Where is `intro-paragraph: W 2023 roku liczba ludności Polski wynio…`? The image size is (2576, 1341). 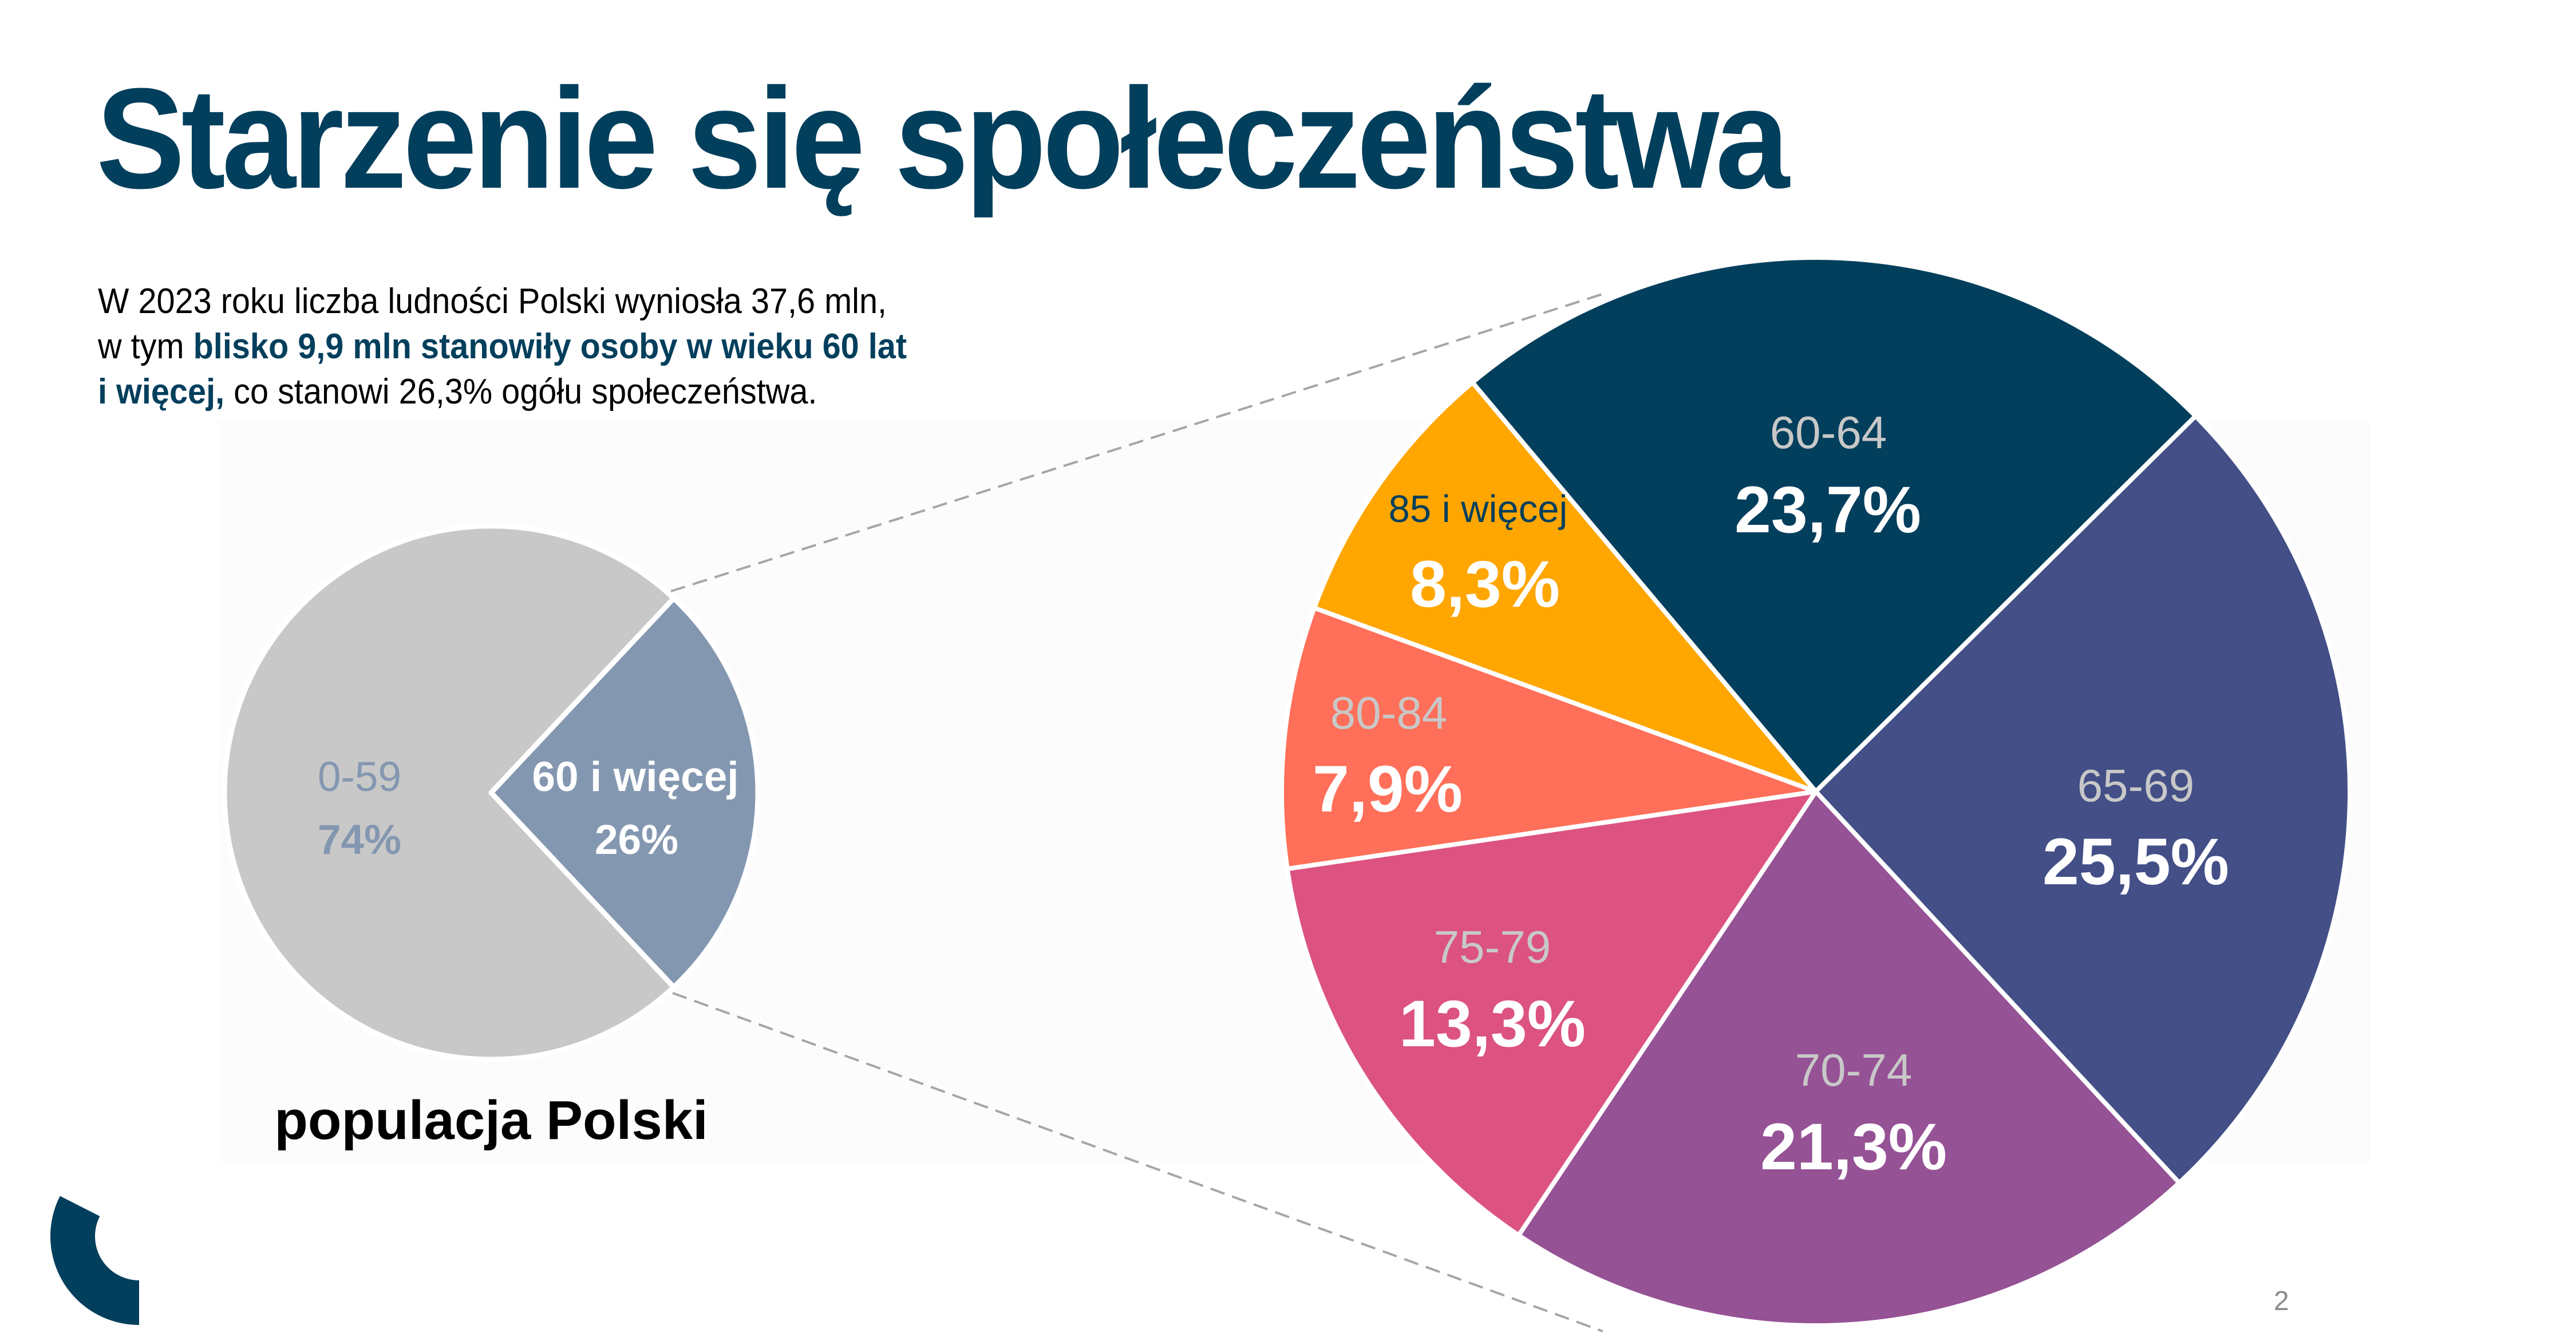 intro-paragraph: W 2023 roku liczba ludności Polski wynio… is located at coordinates (502, 346).